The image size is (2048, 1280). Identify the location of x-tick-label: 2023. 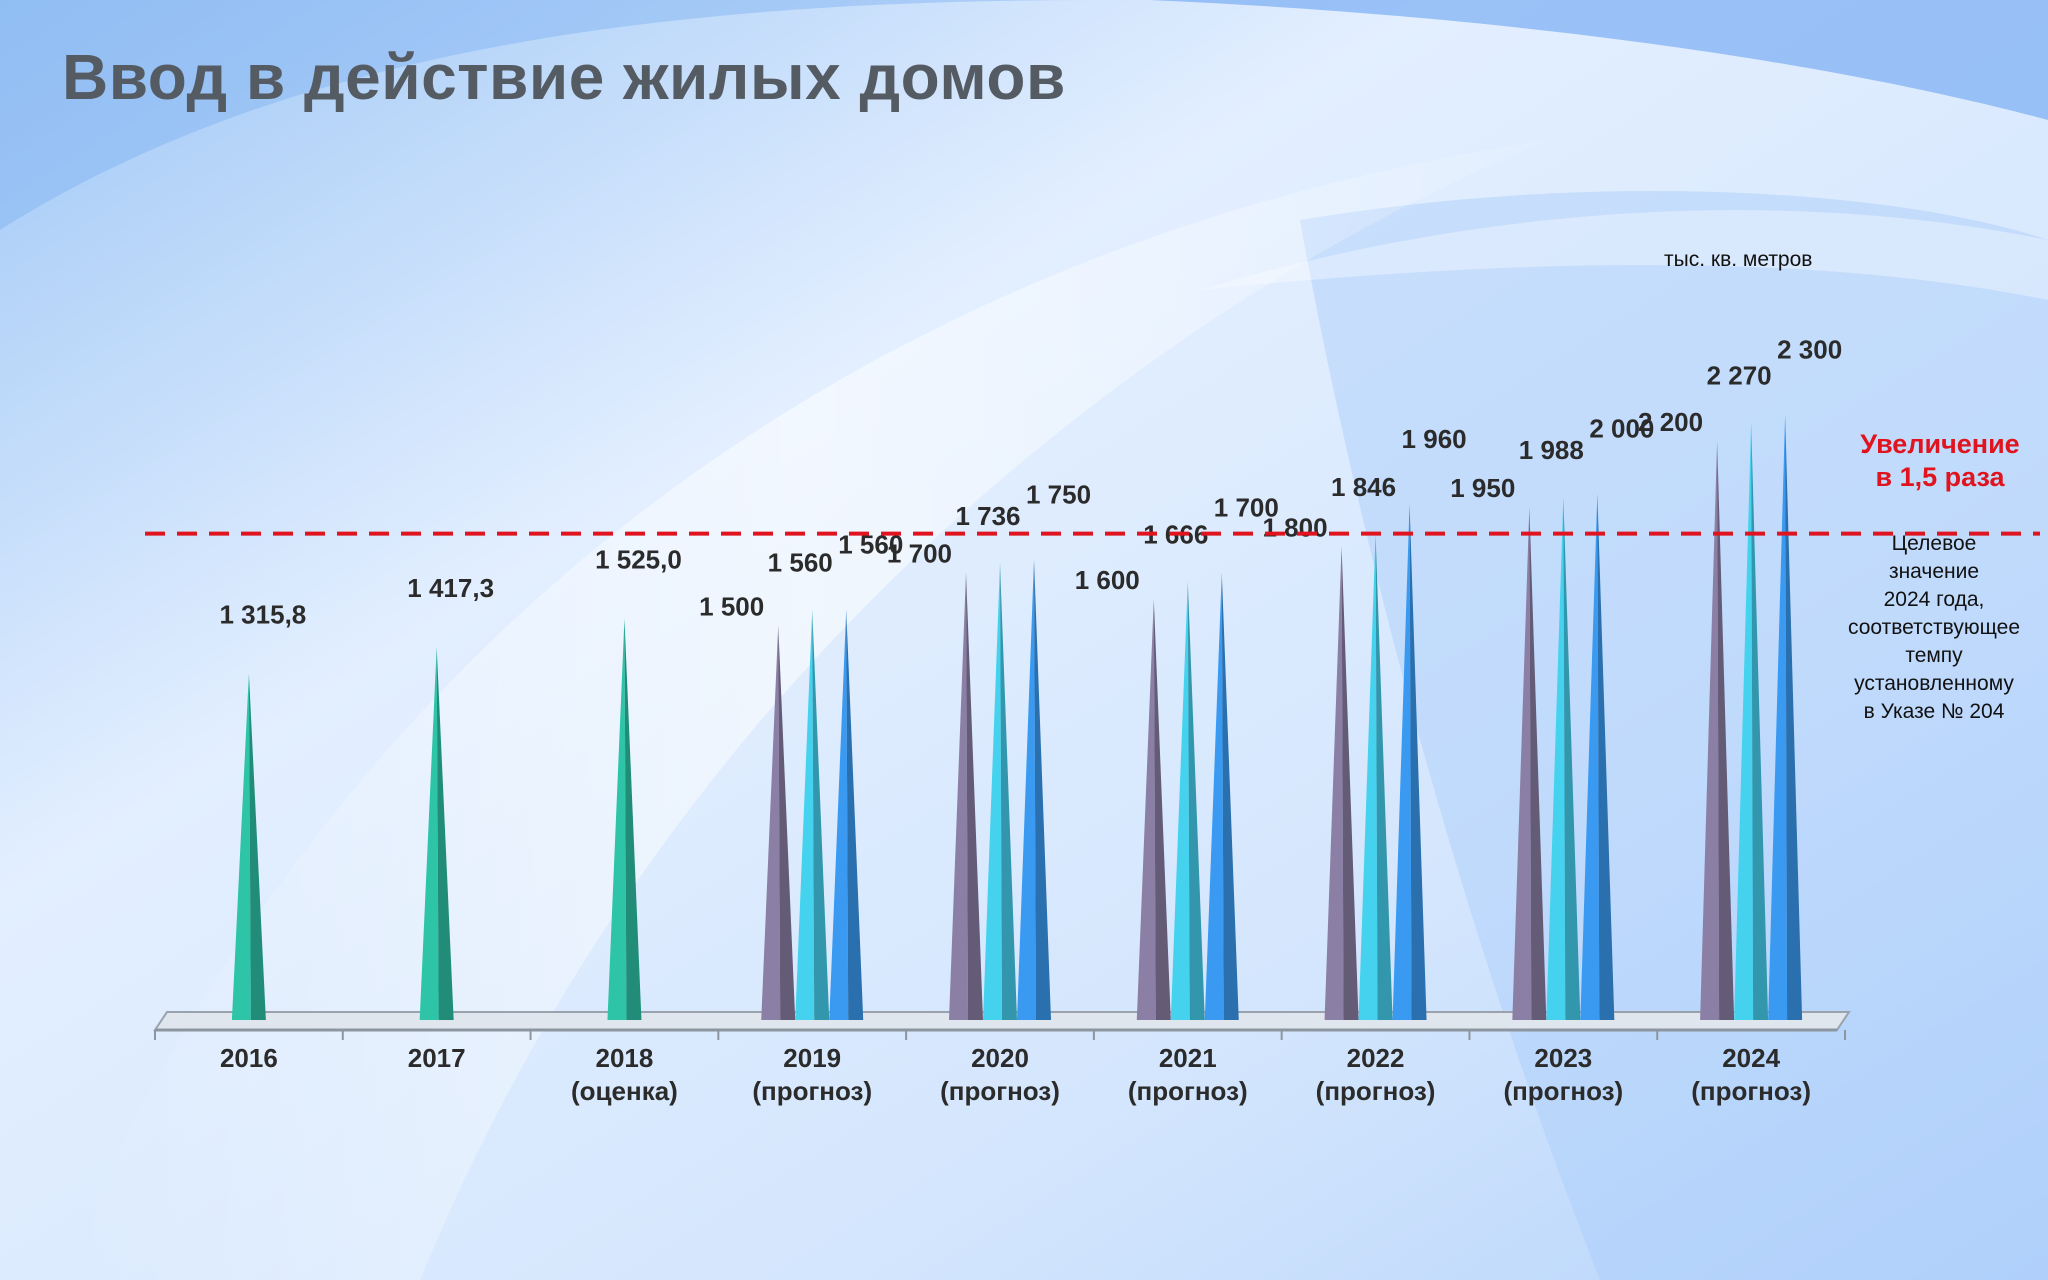
(1563, 1058).